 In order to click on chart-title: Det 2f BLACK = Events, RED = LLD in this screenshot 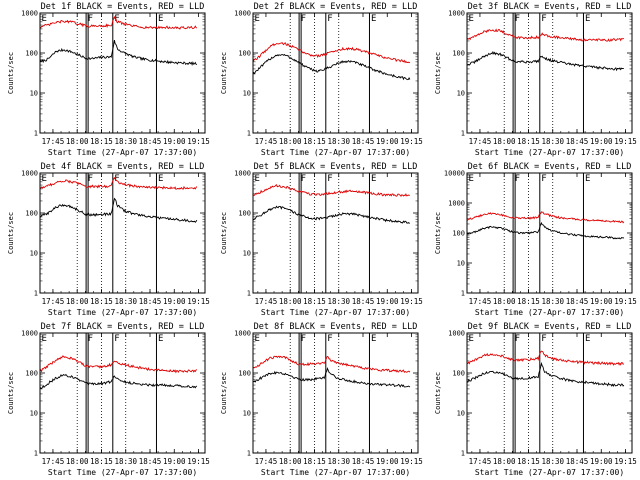, I will do `click(336, 7)`.